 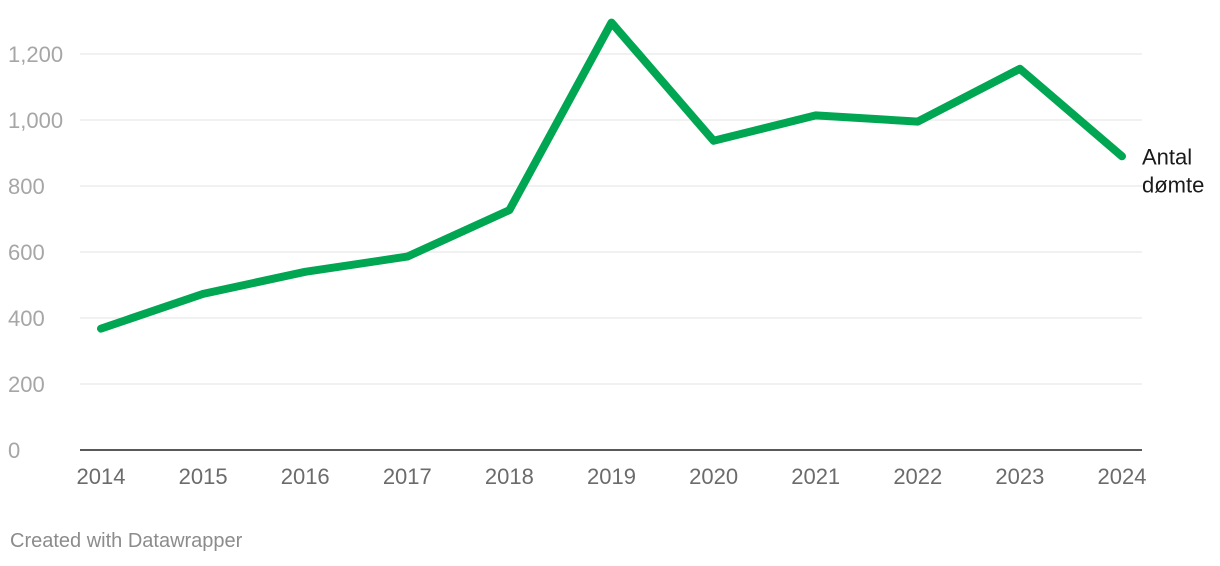 I want to click on y-axis-tick-labels: 0 200 400 600 800 1,000 1,200, so click(x=35, y=252).